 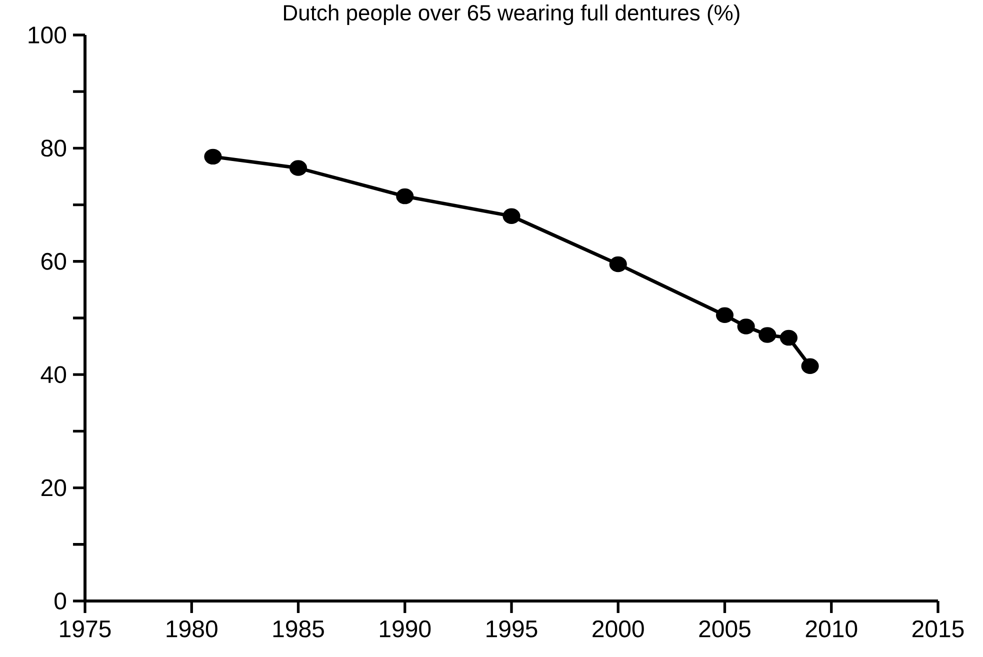 What do you see at coordinates (47, 35) in the screenshot?
I see `y-tick-label: 100` at bounding box center [47, 35].